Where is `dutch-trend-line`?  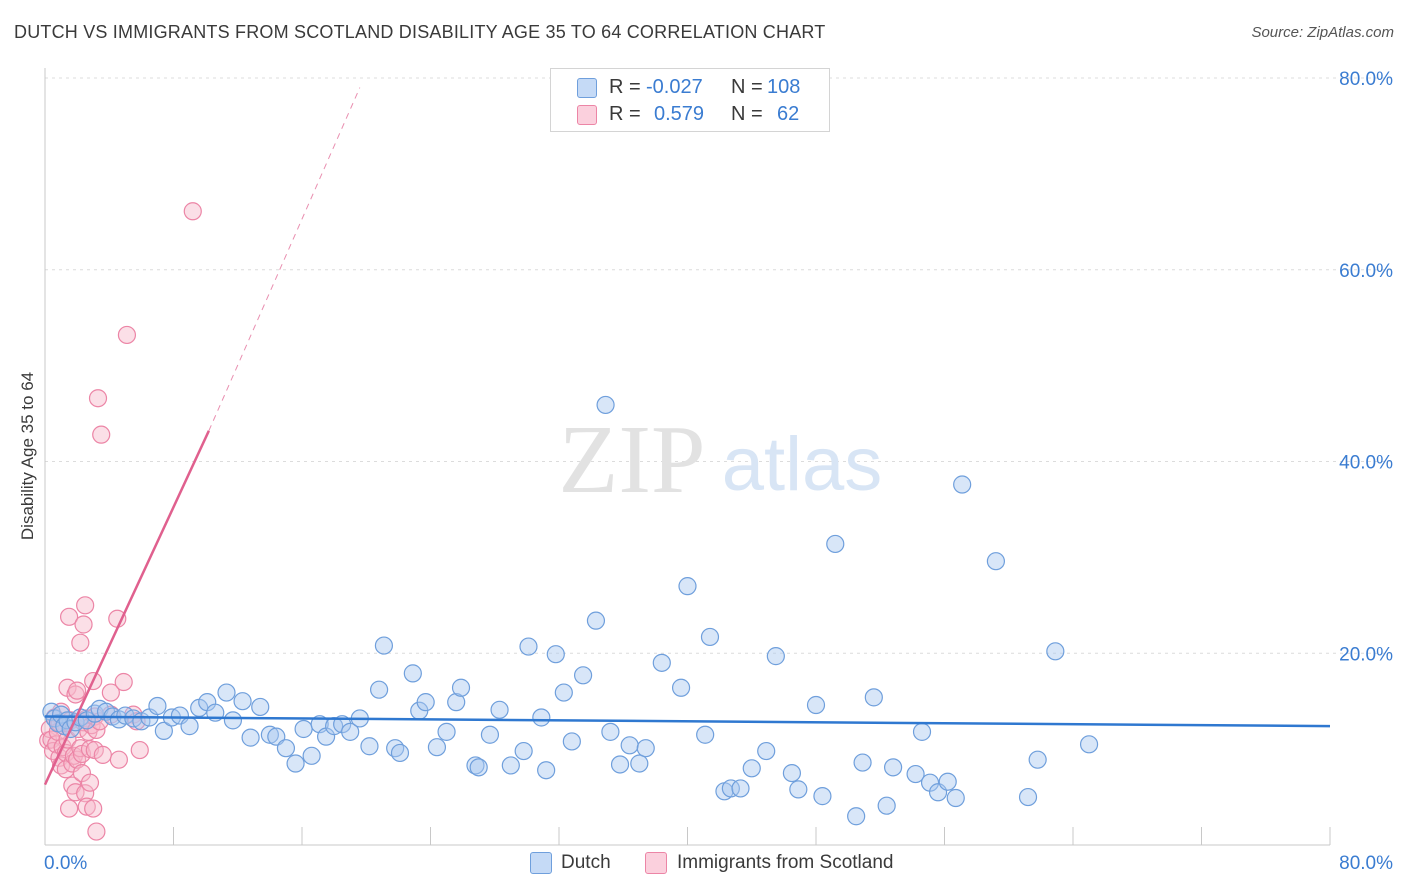
dutch-trend-line is located at coordinates (687, 721).